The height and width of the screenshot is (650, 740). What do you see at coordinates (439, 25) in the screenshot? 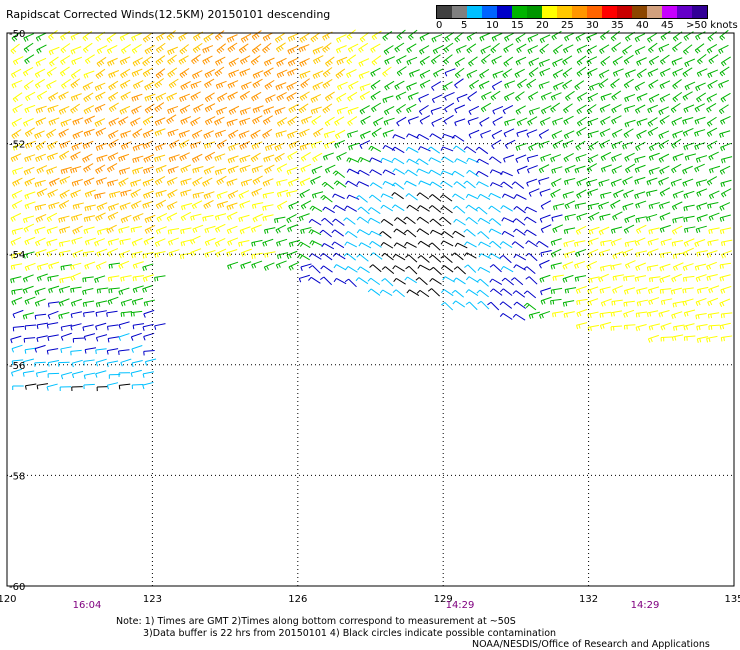
I see `legend-label: 0` at bounding box center [439, 25].